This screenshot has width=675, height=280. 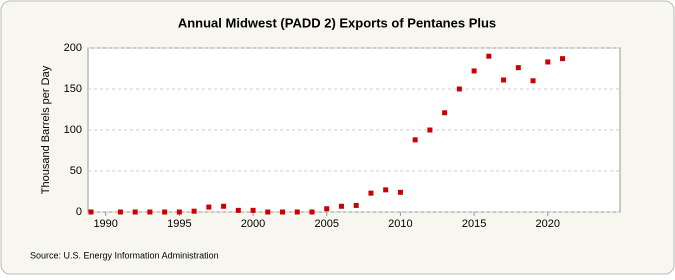 I want to click on y-axis-label: Thousand Barrels per Day, so click(x=46, y=129).